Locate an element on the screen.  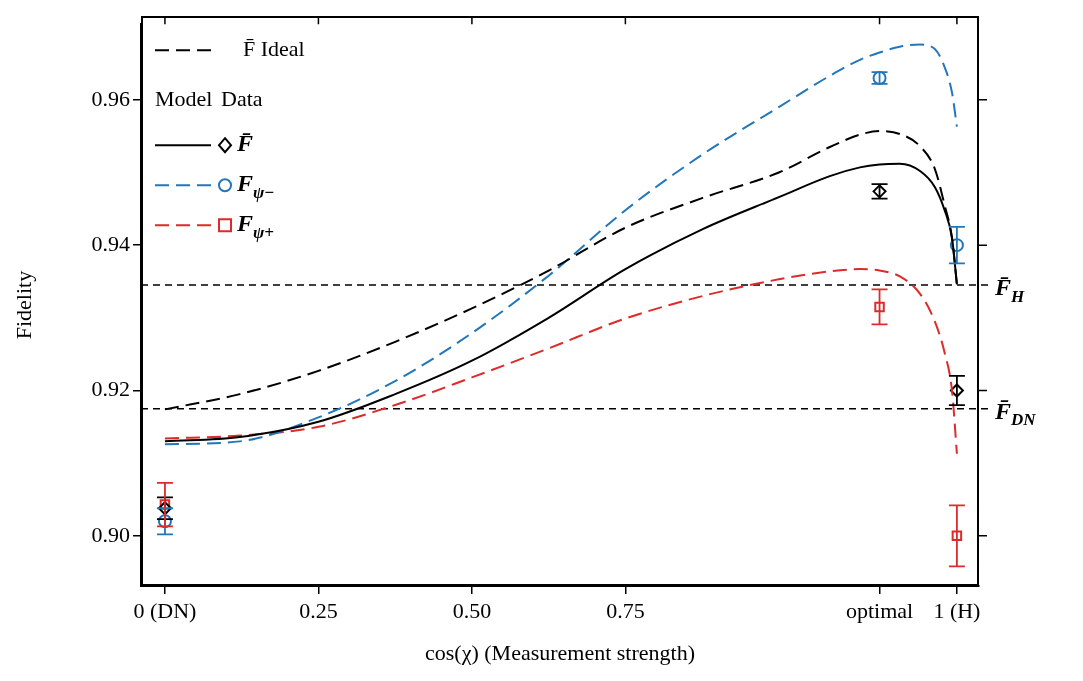
x-tick-label: 1 (H) is located at coordinates (957, 610).